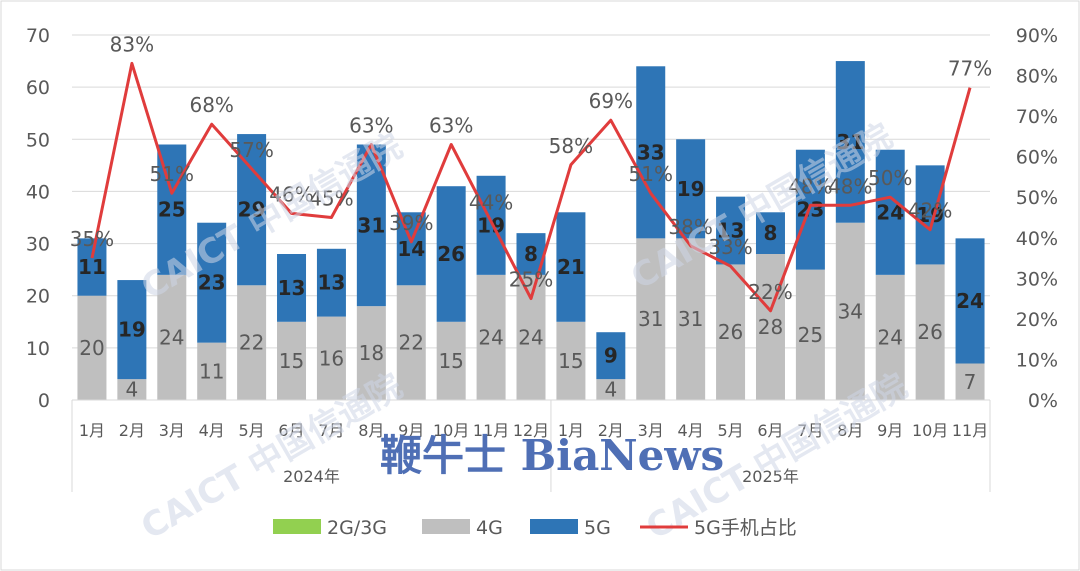  I want to click on bar-value-label: 15, so click(450, 361).